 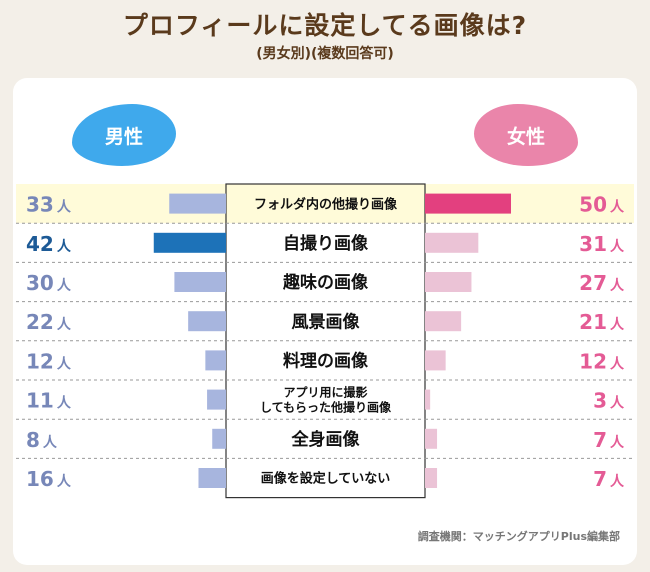 I want to click on highlight-row-bg, so click(x=325, y=204).